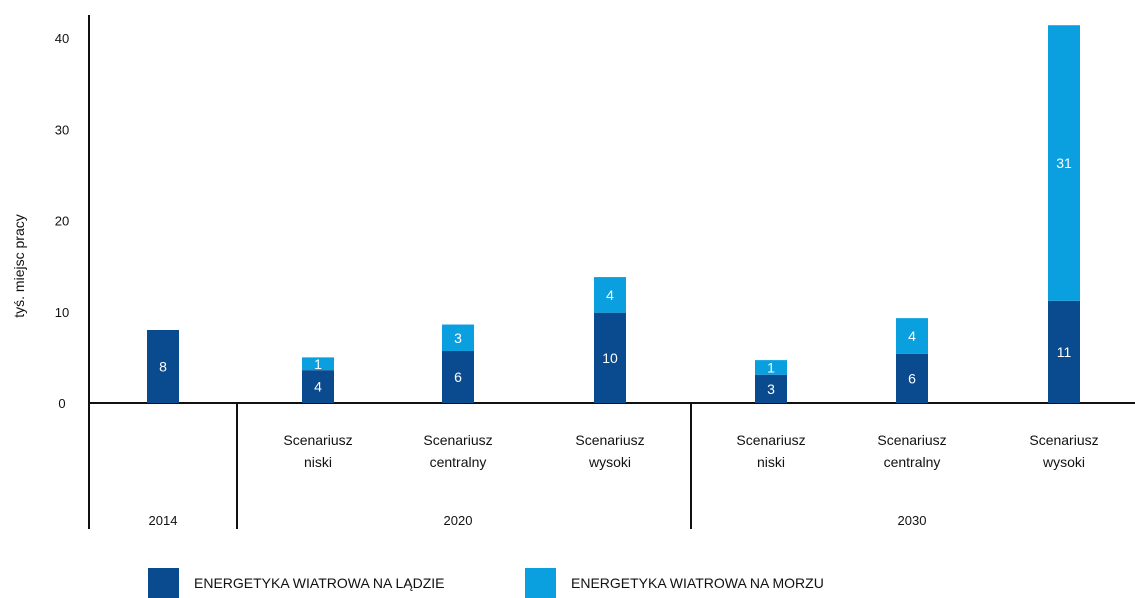 Image resolution: width=1135 pixels, height=598 pixels. What do you see at coordinates (319, 583) in the screenshot?
I see `legend-label-onshore: ENERGETYKA WIATROWA NA LĄDZIE` at bounding box center [319, 583].